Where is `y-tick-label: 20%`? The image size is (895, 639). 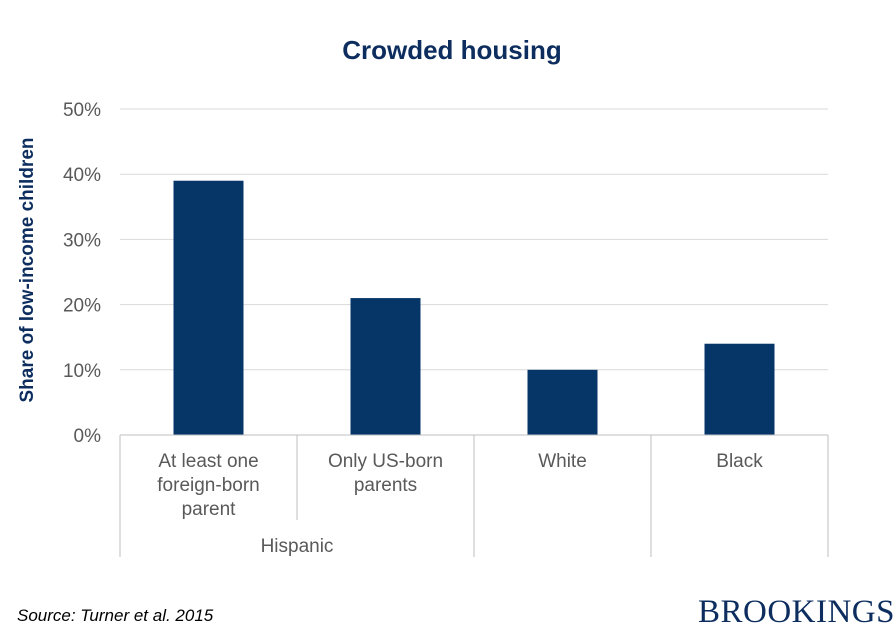
y-tick-label: 20% is located at coordinates (82, 306).